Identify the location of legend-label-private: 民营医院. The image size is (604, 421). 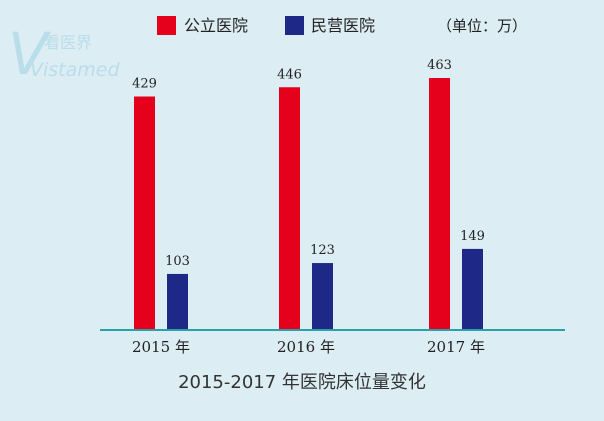
(343, 25).